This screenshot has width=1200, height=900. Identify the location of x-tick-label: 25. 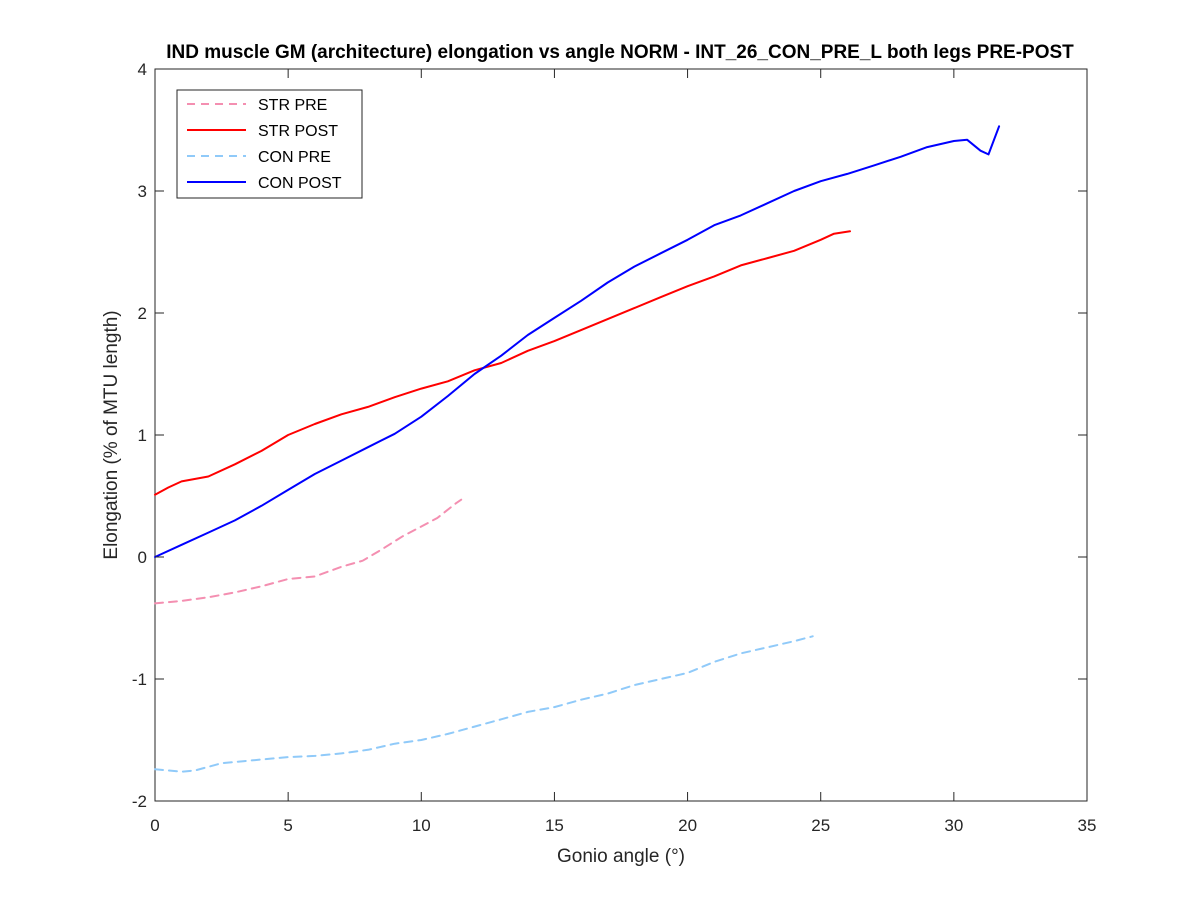
(820, 825).